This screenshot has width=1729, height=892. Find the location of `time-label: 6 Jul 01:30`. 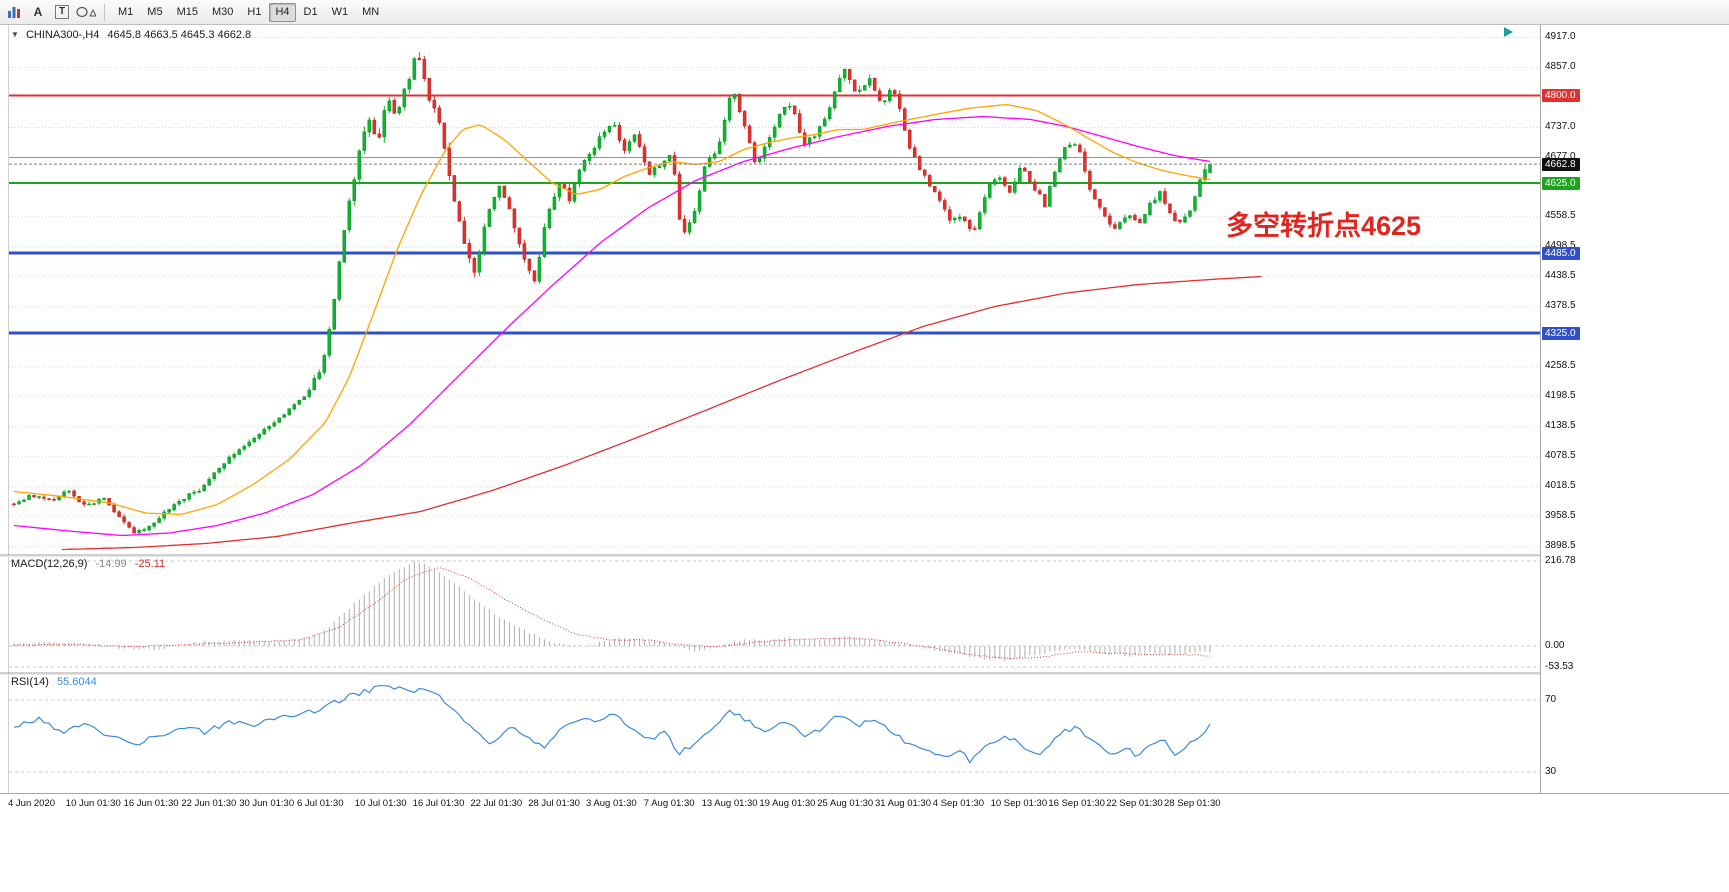

time-label: 6 Jul 01:30 is located at coordinates (320, 803).